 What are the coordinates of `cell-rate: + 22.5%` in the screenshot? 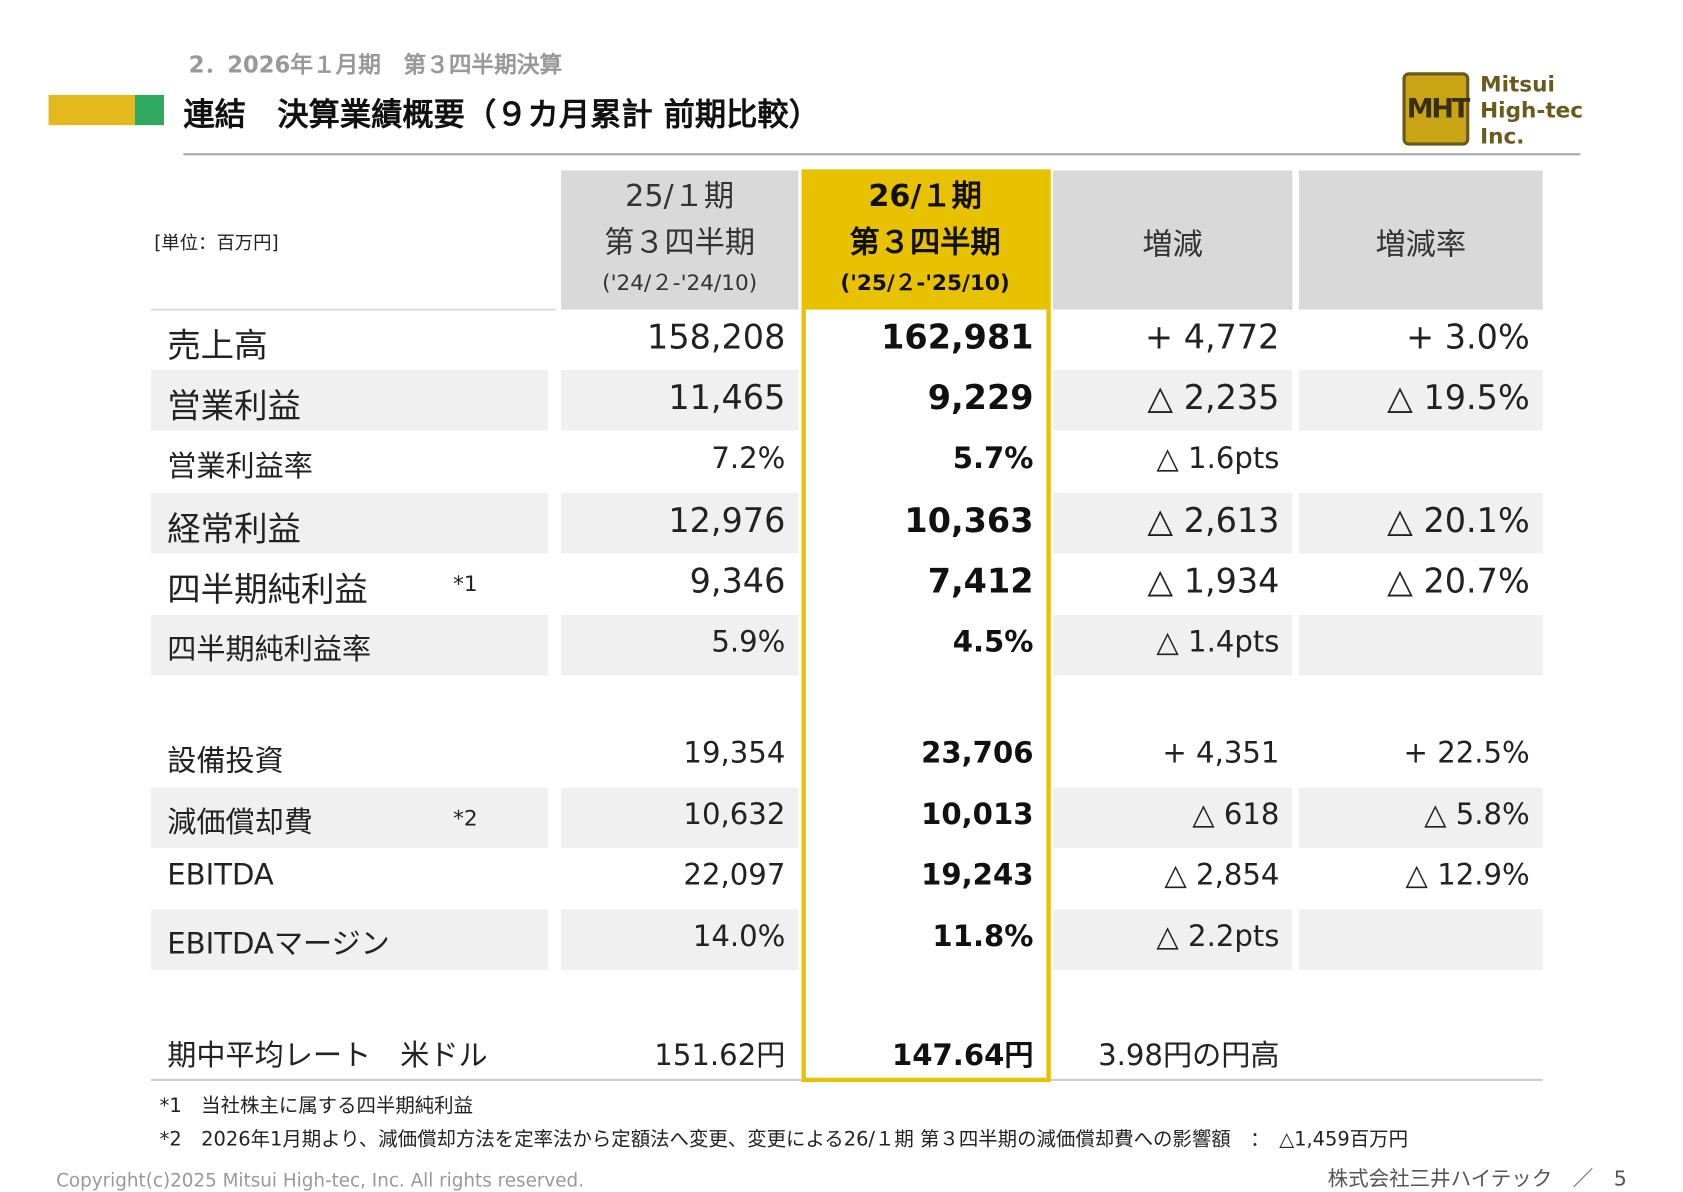 It's located at (1466, 754).